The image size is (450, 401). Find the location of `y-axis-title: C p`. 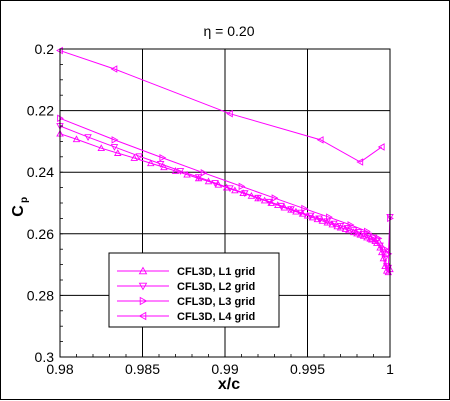

y-axis-title: C p is located at coordinates (20, 207).